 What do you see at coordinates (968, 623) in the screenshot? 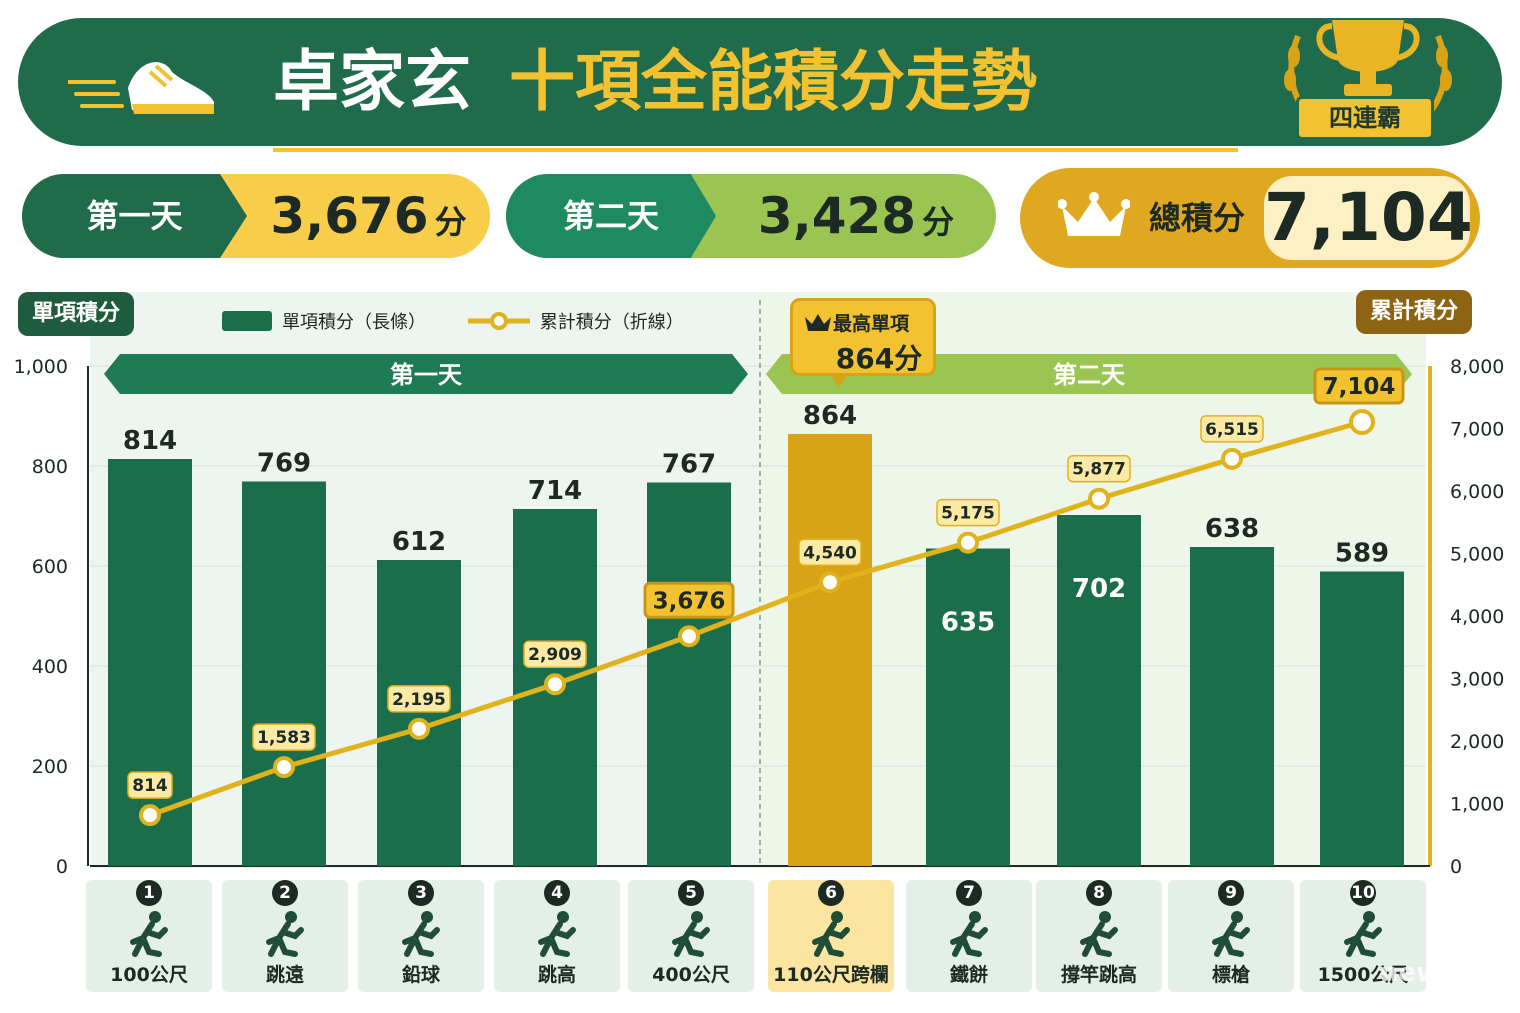
I see `bar-value-label: 635` at bounding box center [968, 623].